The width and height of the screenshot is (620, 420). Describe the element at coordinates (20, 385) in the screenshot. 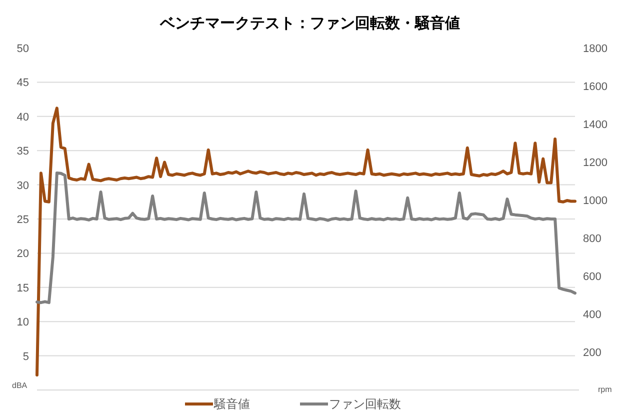

I see `y-axis-title: dBA` at that location.